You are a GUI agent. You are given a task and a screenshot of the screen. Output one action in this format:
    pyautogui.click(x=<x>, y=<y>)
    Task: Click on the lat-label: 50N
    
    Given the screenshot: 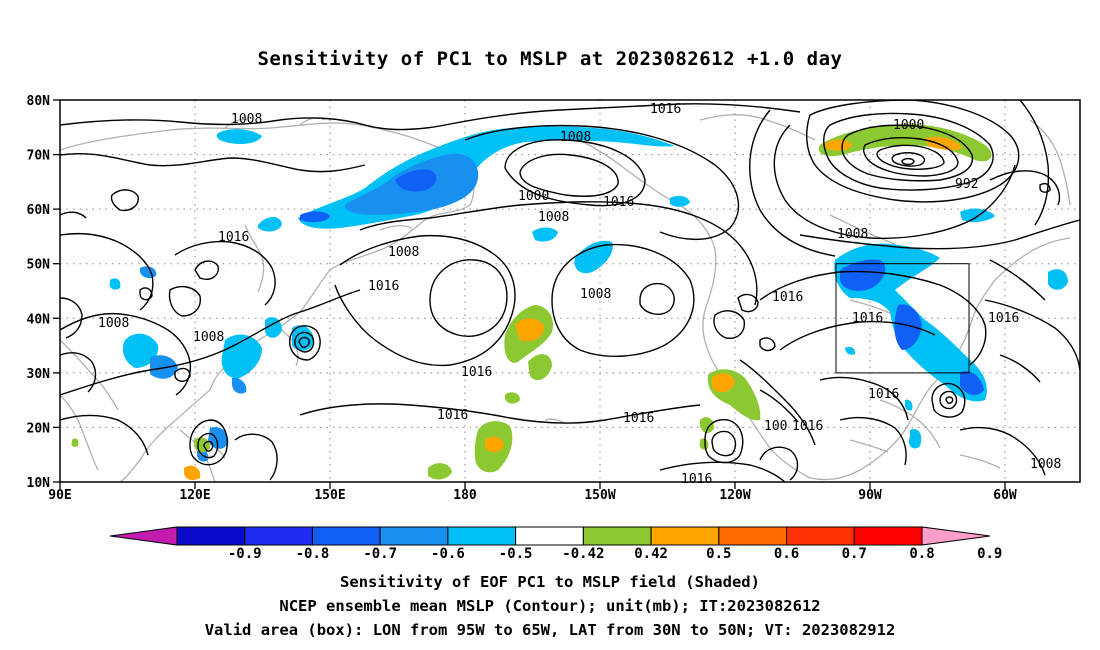 What is the action you would take?
    pyautogui.click(x=39, y=265)
    